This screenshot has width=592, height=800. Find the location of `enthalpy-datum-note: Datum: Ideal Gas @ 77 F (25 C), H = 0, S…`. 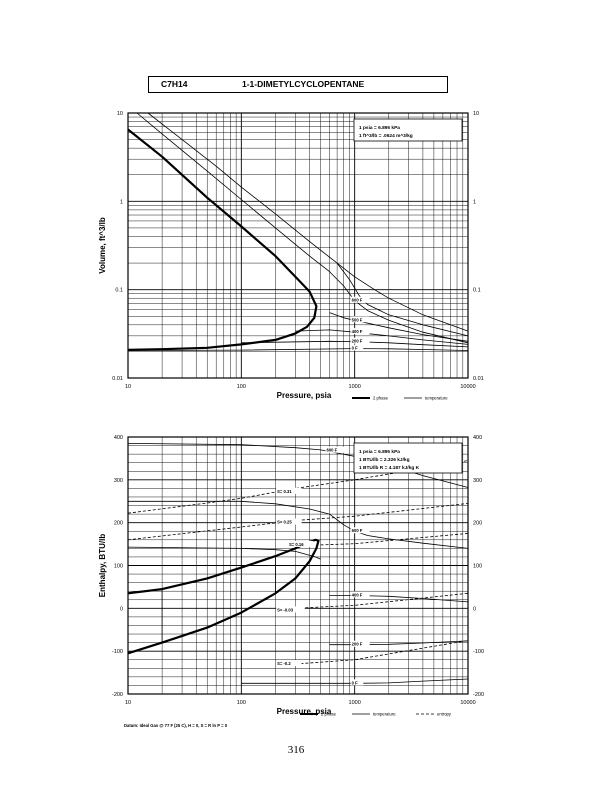

enthalpy-datum-note: Datum: Ideal Gas @ 77 F (25 C), H = 0, S… is located at coordinates (176, 725).